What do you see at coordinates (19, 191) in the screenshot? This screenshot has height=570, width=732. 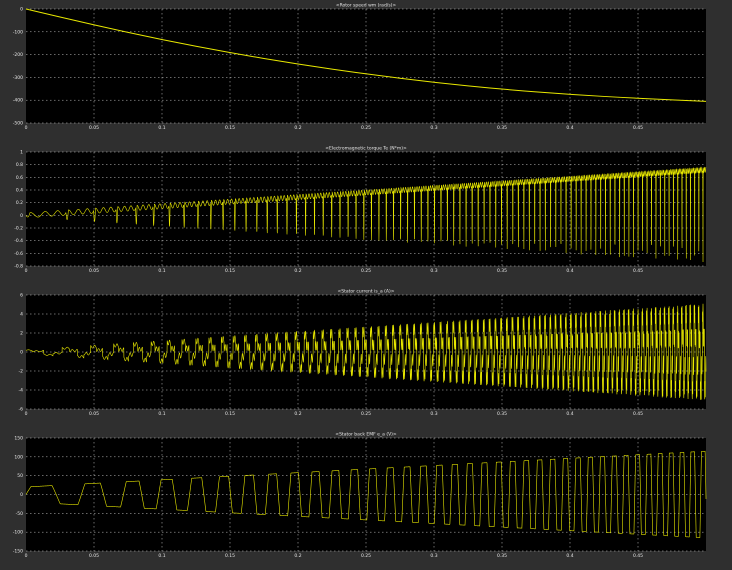 I see `y-tick-label: 0.4` at bounding box center [19, 191].